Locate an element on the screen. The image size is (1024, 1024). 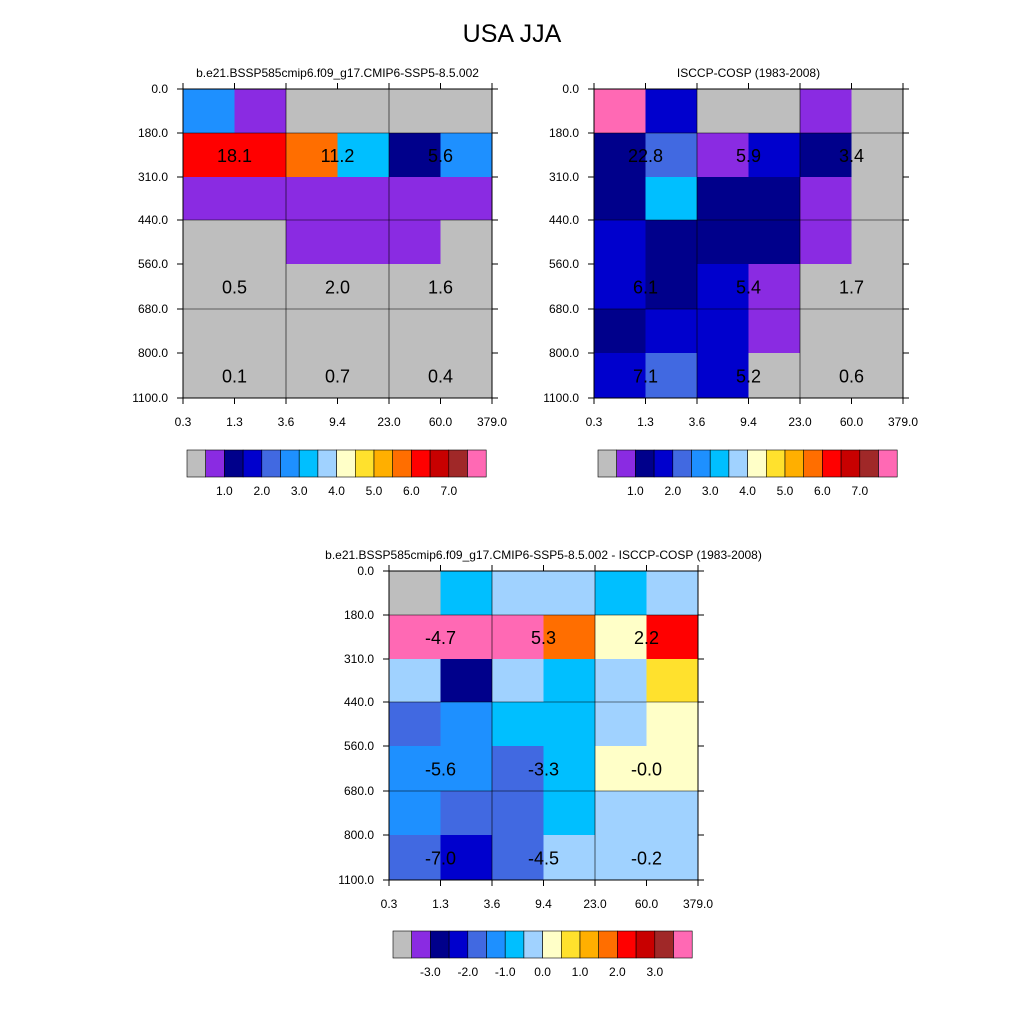
cell-value-label: 5.9 is located at coordinates (748, 156).